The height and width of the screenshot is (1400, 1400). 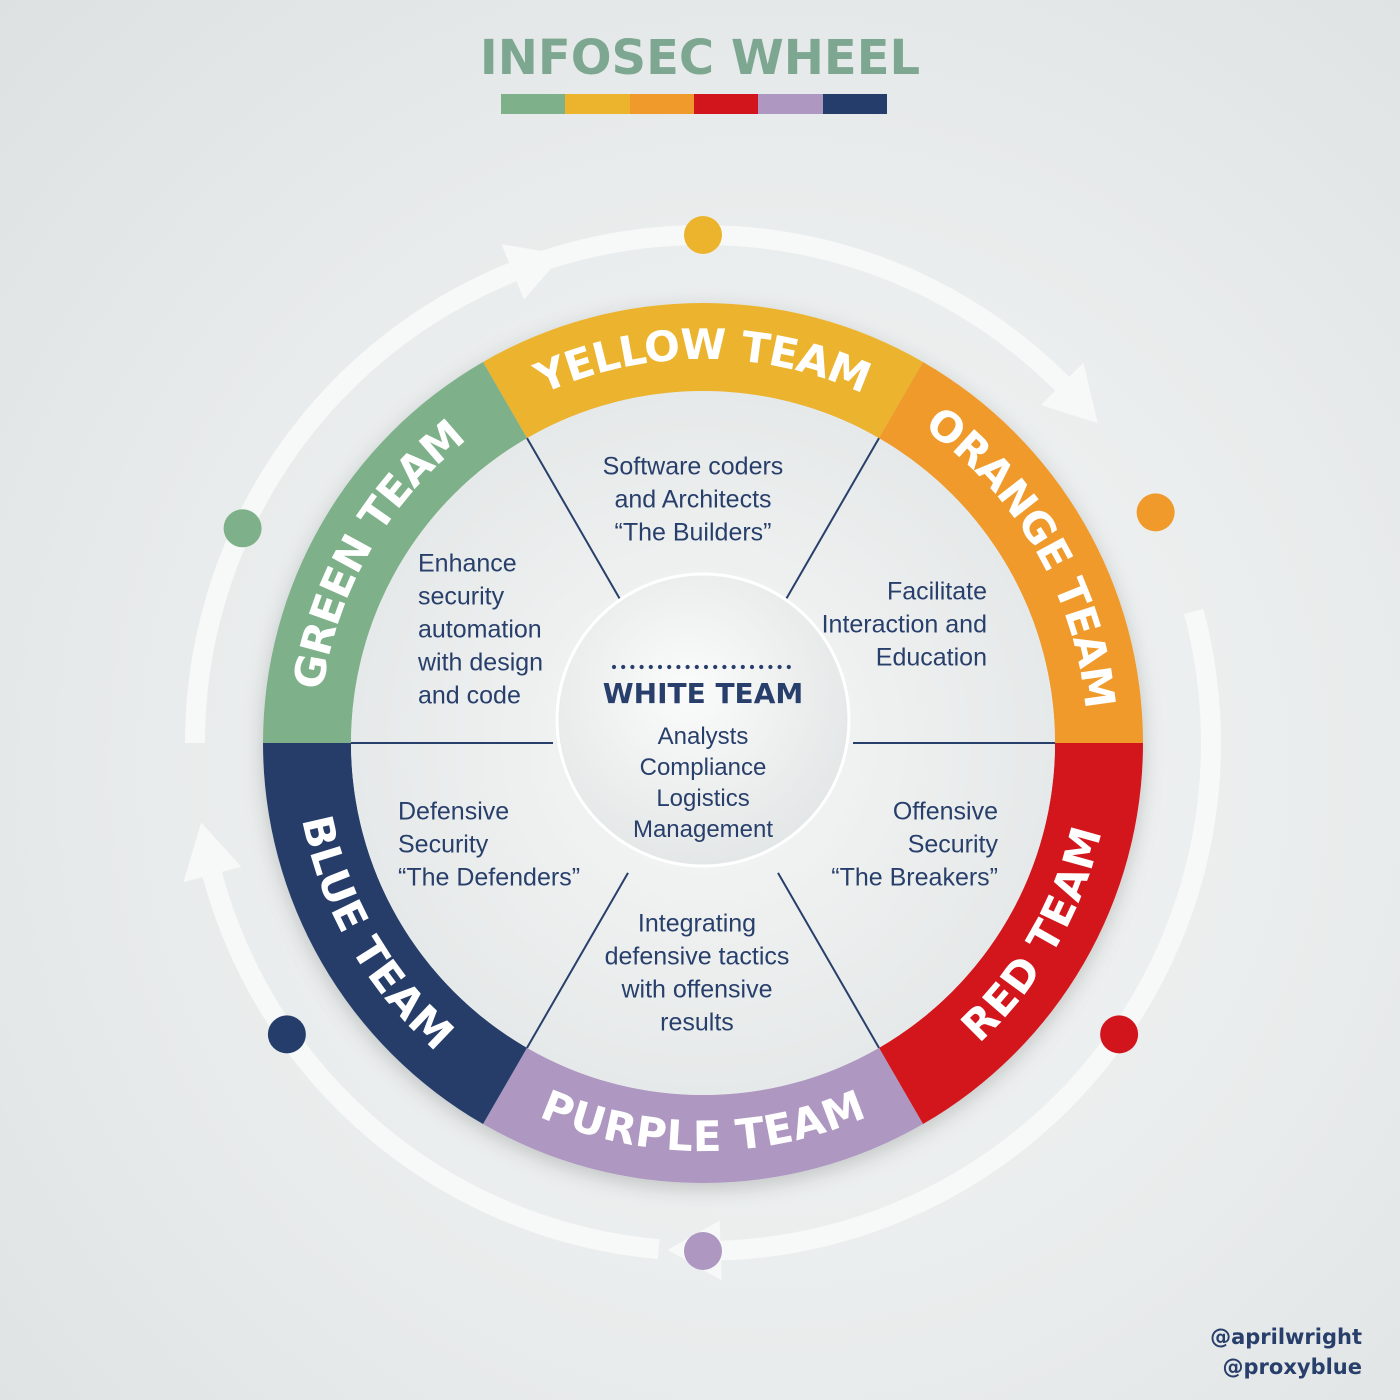 I want to click on team-description-line: with design, so click(x=480, y=663).